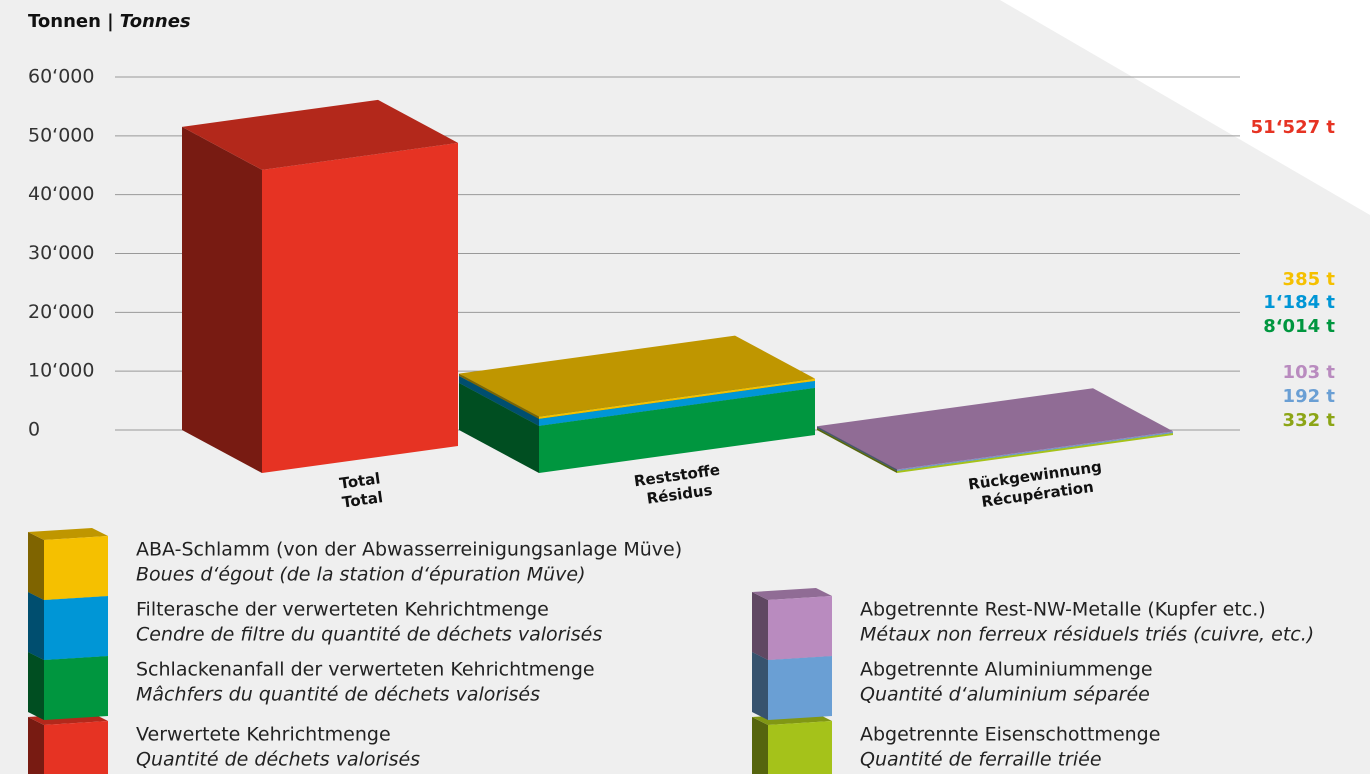 The height and width of the screenshot is (774, 1370). I want to click on y-tick-label: 0, so click(34, 430).